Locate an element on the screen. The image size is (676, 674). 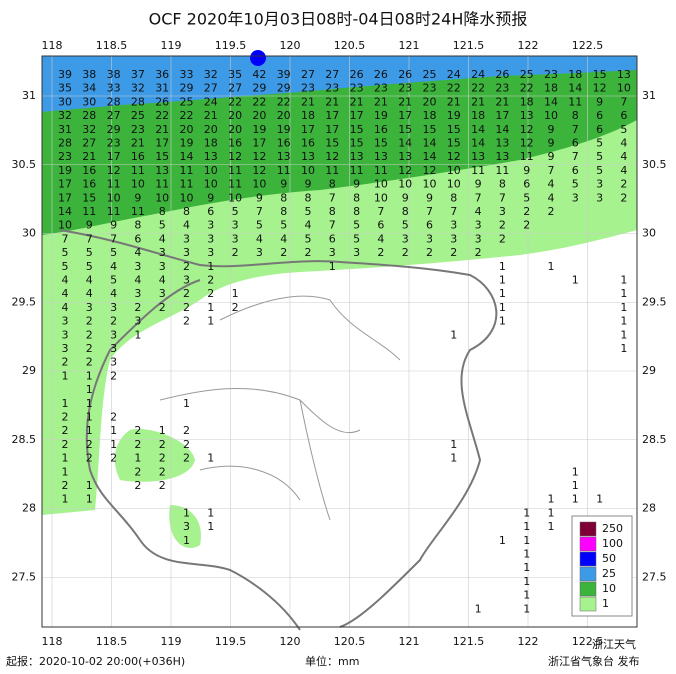
lon-label-bottom: 121.5 is located at coordinates (469, 641).